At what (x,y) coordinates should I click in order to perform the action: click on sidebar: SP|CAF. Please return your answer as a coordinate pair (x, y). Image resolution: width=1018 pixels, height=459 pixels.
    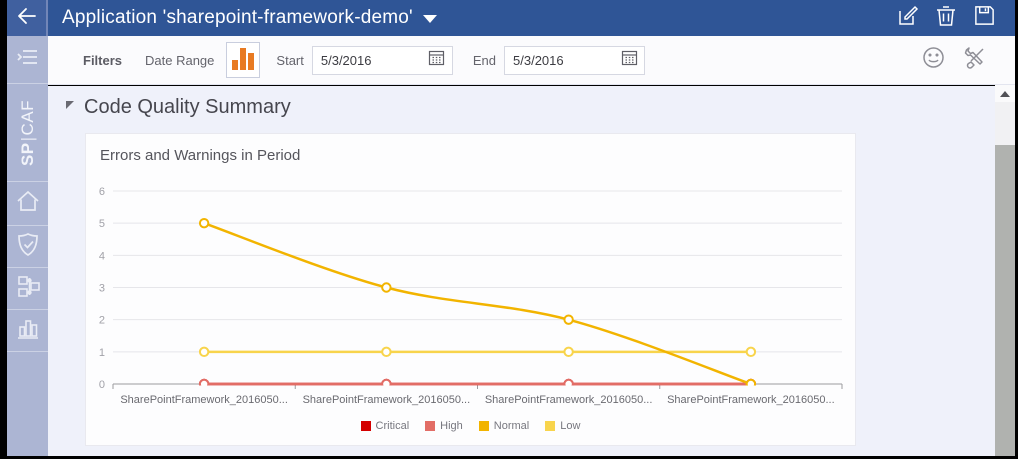
    Looking at the image, I should click on (27, 246).